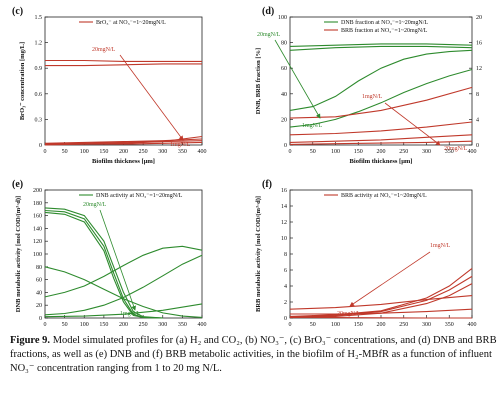 The image size is (504, 409). What do you see at coordinates (384, 30) in the screenshot?
I see `legend-label: BRB fraction at NO₃⁻=1~20mgN/L` at bounding box center [384, 30].